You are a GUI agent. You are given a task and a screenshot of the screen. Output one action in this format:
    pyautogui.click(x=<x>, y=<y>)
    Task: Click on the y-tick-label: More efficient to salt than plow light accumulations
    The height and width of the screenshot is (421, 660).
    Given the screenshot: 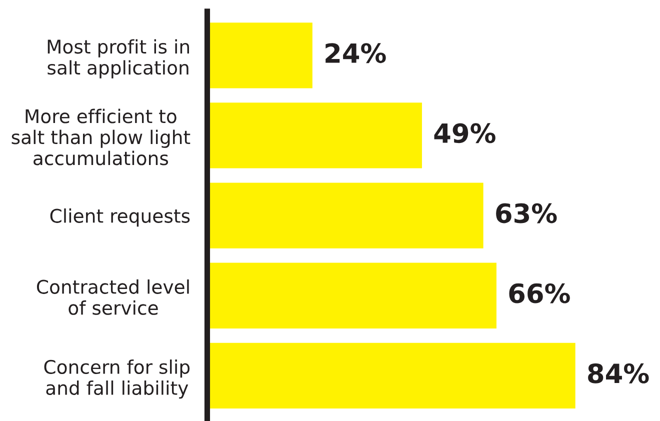 What is the action you would take?
    pyautogui.click(x=101, y=137)
    